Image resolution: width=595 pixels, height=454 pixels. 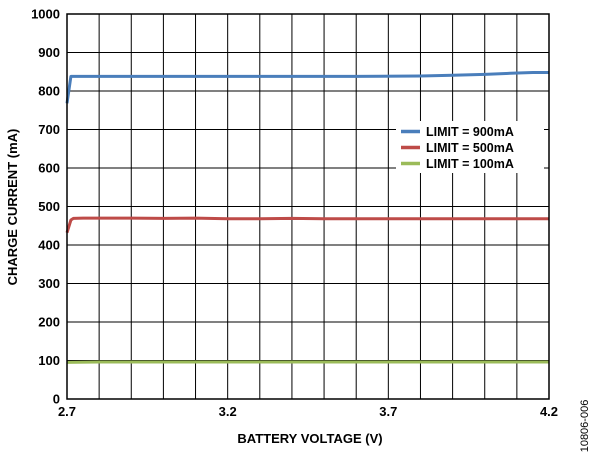 What do you see at coordinates (309, 438) in the screenshot?
I see `x-axis-label: BATTERY VOLTAGE (V)` at bounding box center [309, 438].